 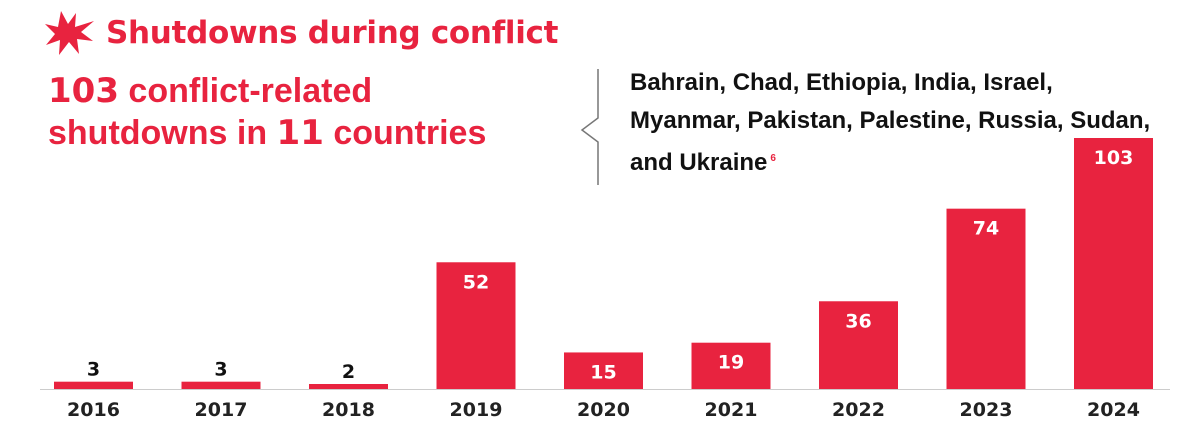 I want to click on headline-line-1: 103 conflict-related, so click(x=267, y=91).